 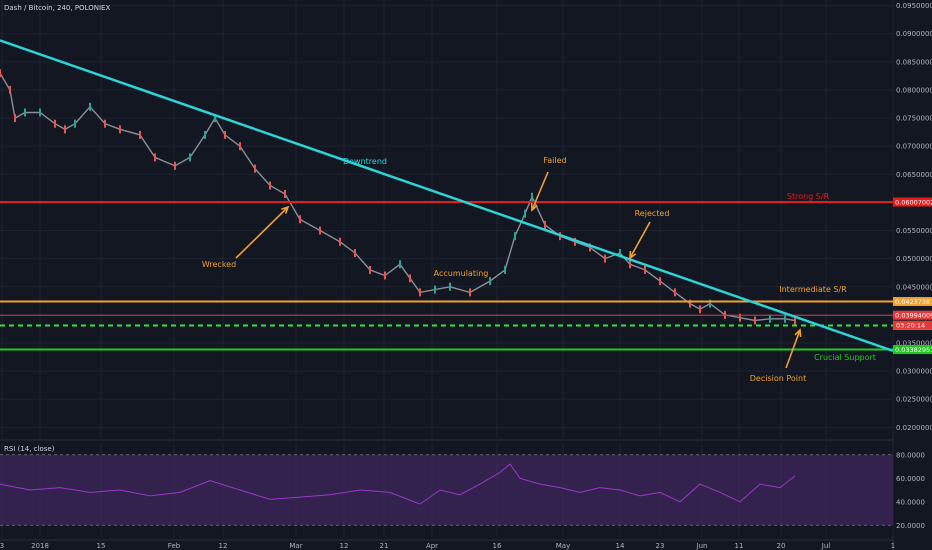 What do you see at coordinates (813, 289) in the screenshot?
I see `annotation-label: Intermediate S/R` at bounding box center [813, 289].